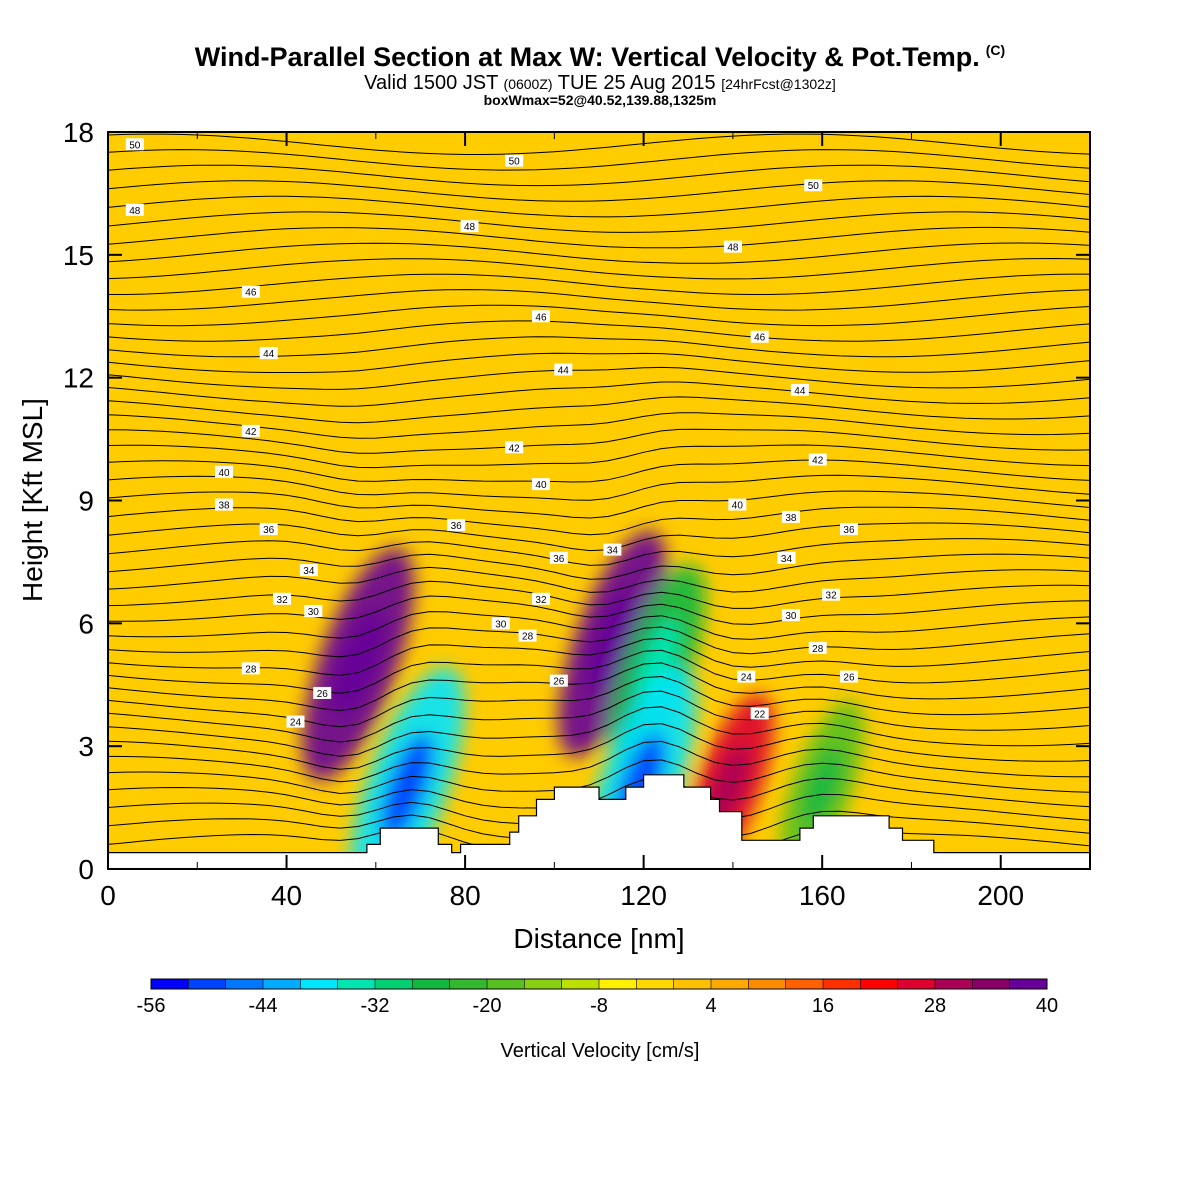 Image resolution: width=1200 pixels, height=1200 pixels. I want to click on contour-label-text: 38, so click(224, 506).